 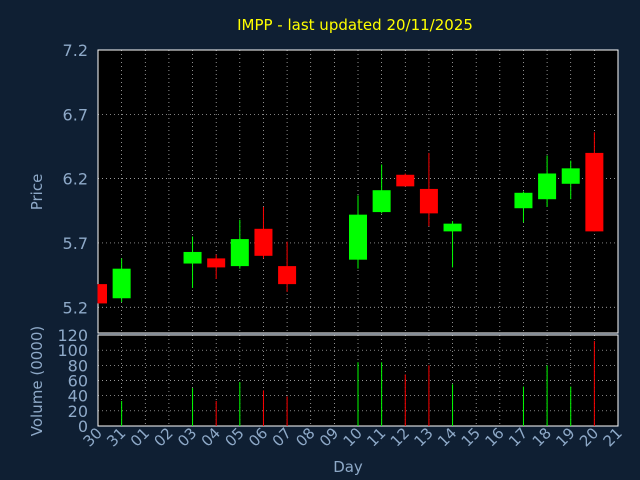 I want to click on chart-title: IMPP - last updated 20/11/2025, so click(x=355, y=25).